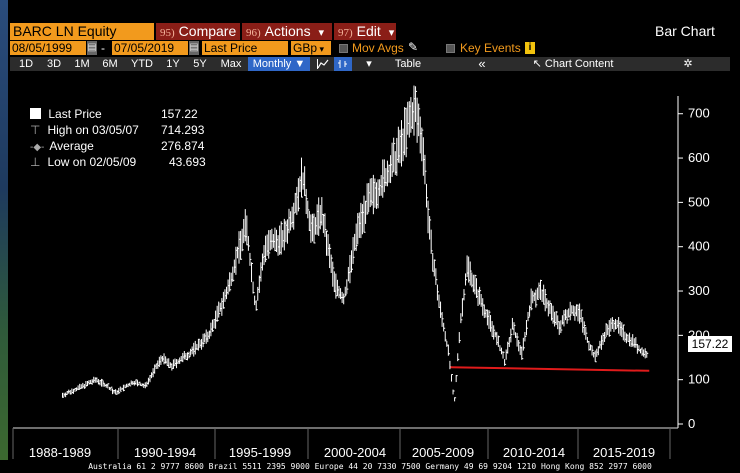 The image size is (740, 473). I want to click on period-1m-button: 1M, so click(82, 64).